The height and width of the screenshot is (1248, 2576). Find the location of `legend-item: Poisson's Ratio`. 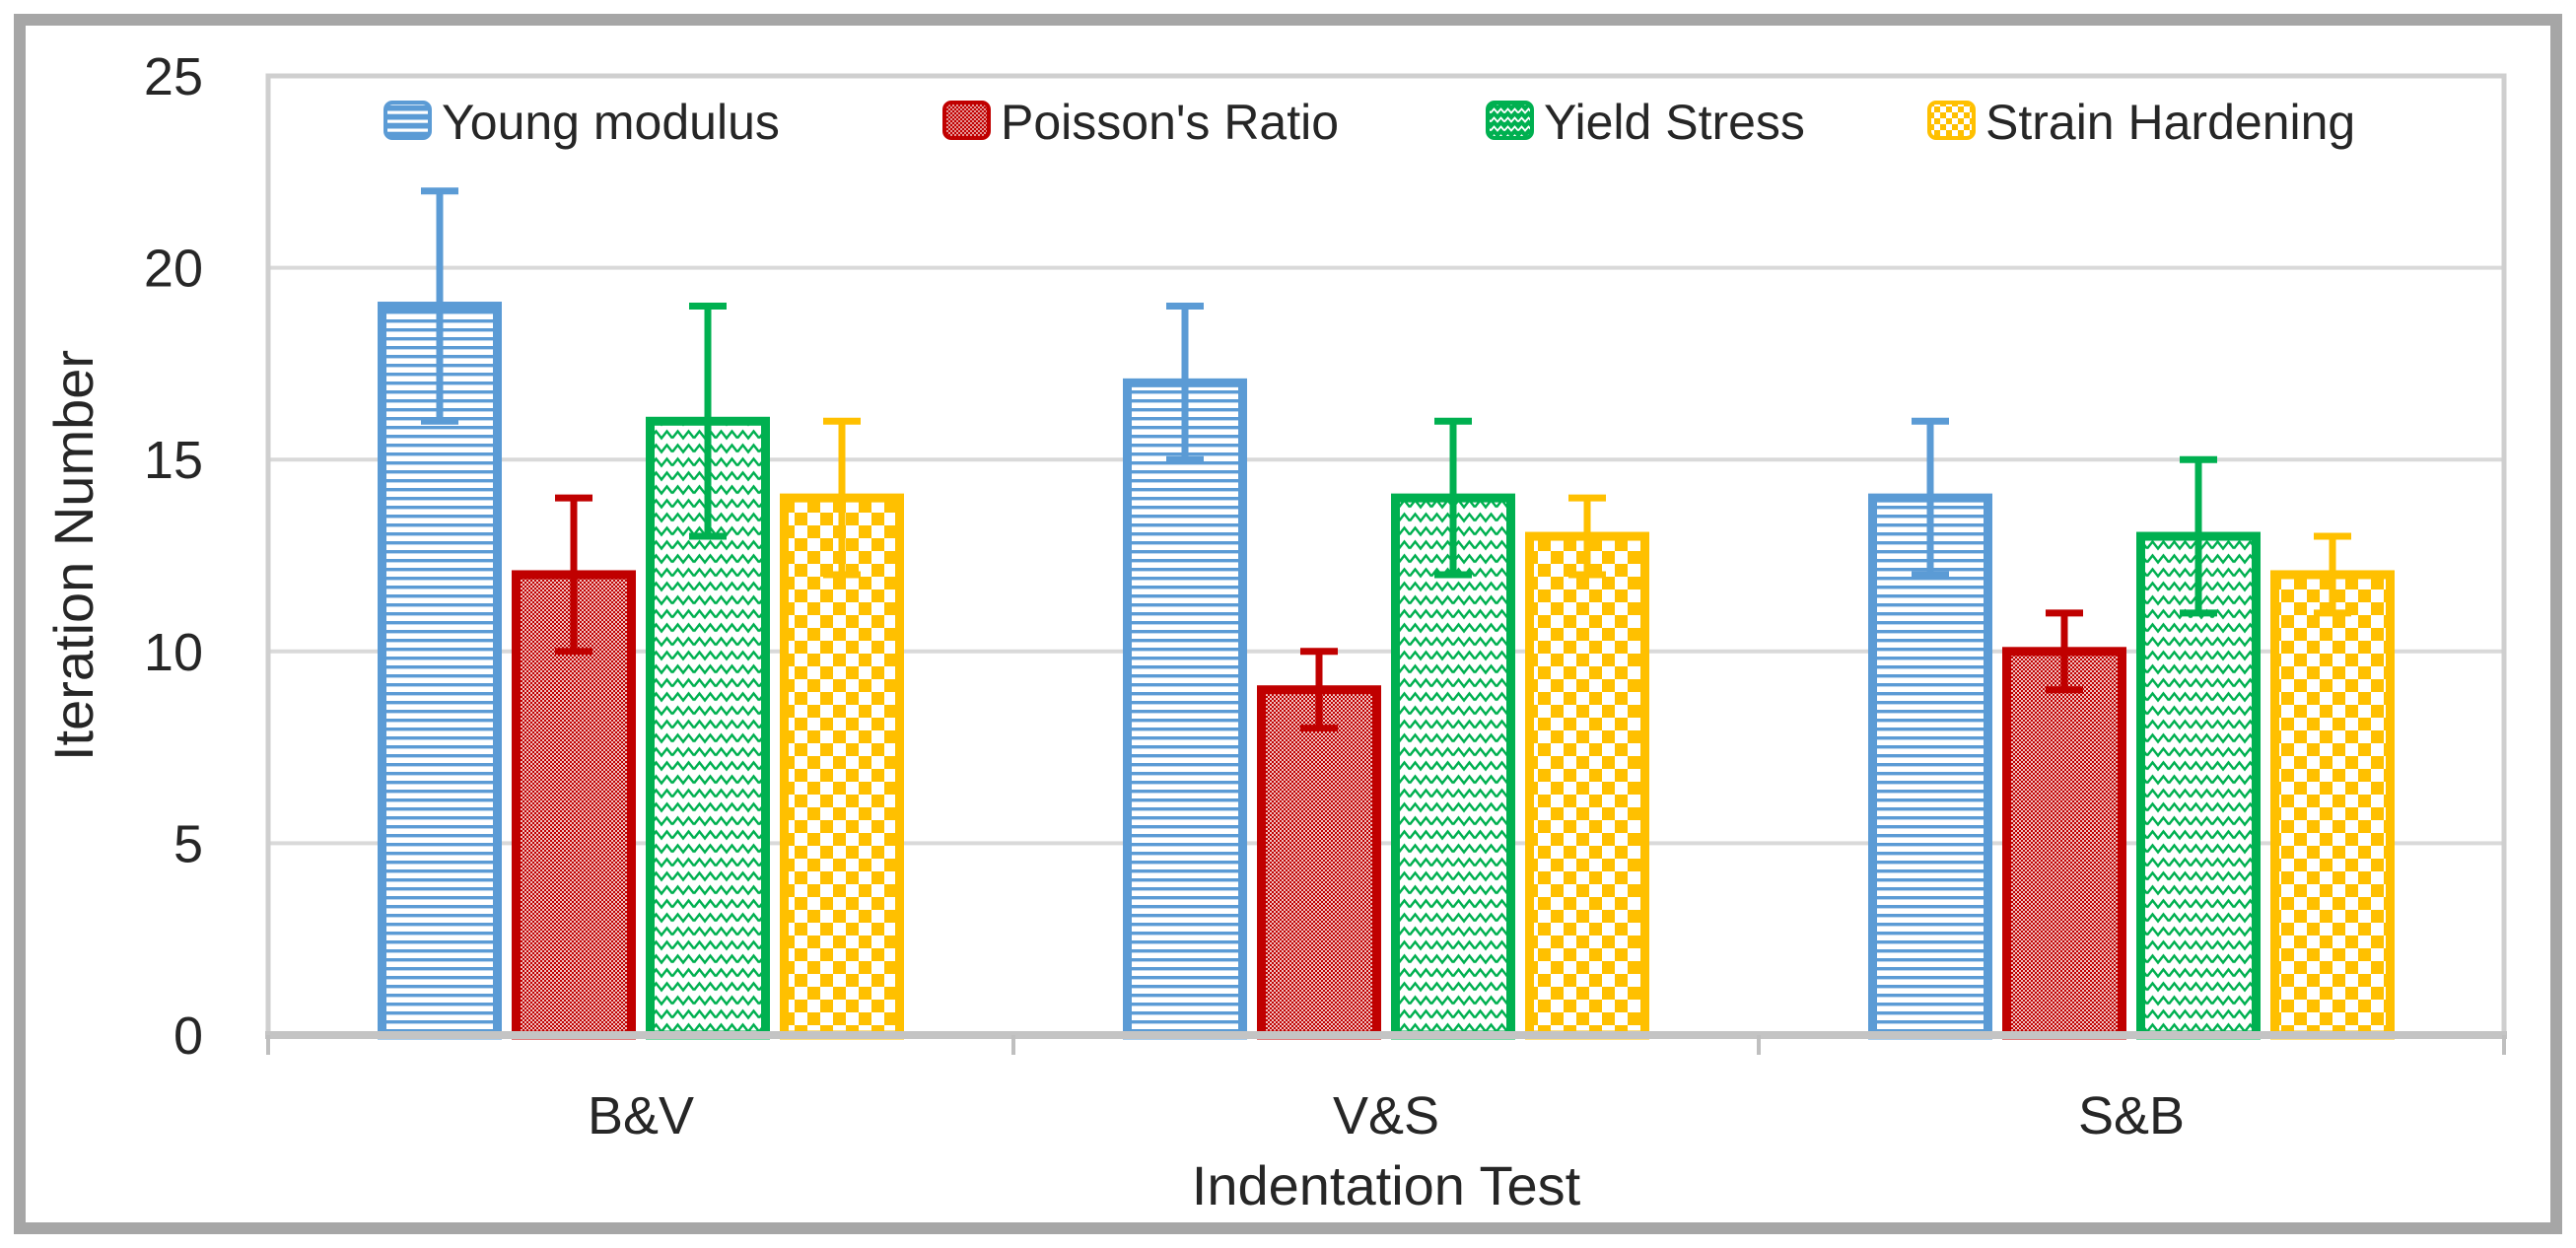

legend-item: Poisson's Ratio is located at coordinates (1141, 122).